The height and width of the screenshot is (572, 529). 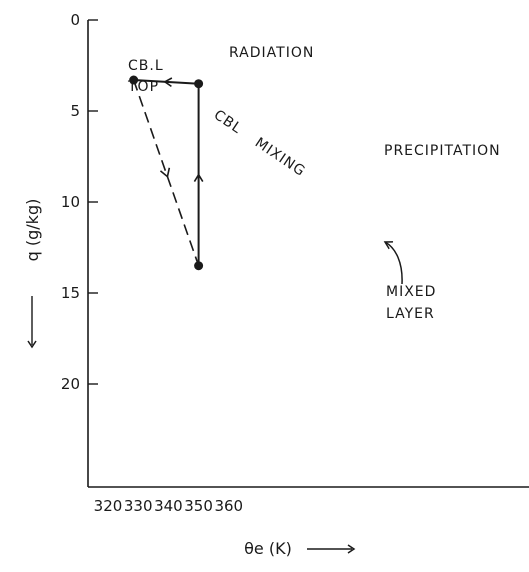 What do you see at coordinates (394, 263) in the screenshot?
I see `mixed-layer-pointer-arrow` at bounding box center [394, 263].